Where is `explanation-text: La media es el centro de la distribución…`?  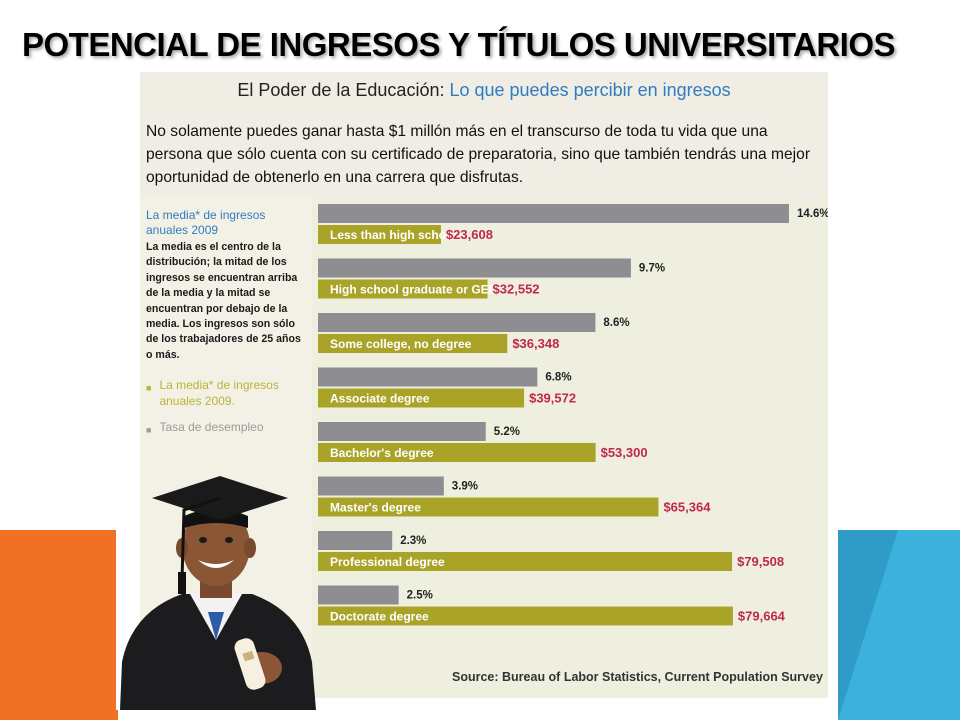 explanation-text: La media es el centro de la distribución… is located at coordinates (223, 301).